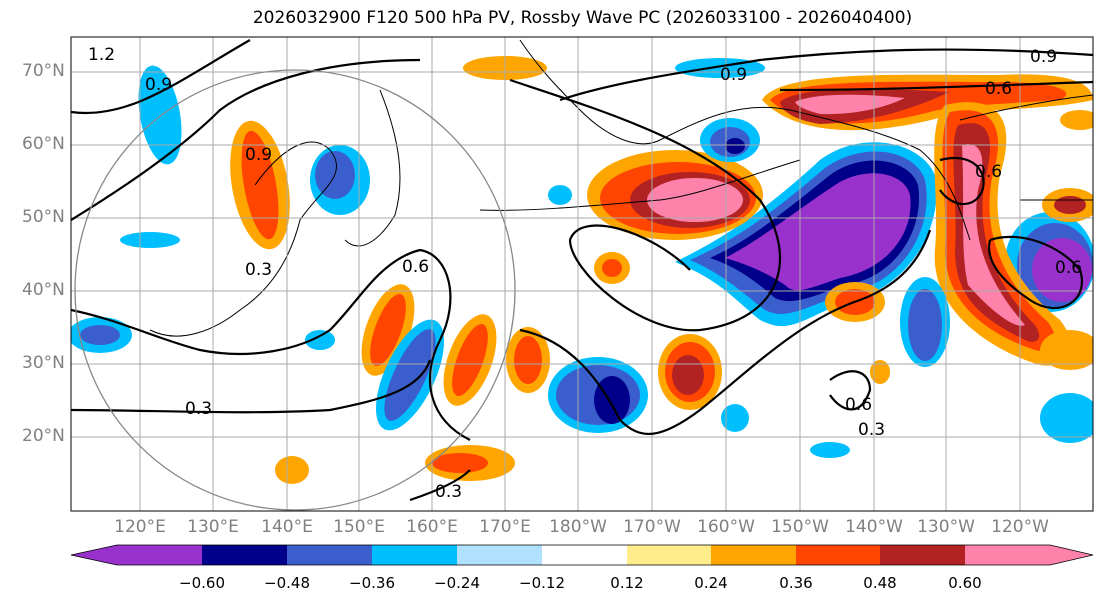 The height and width of the screenshot is (604, 1105). Describe the element at coordinates (946, 527) in the screenshot. I see `lon-label: 130°W` at that location.